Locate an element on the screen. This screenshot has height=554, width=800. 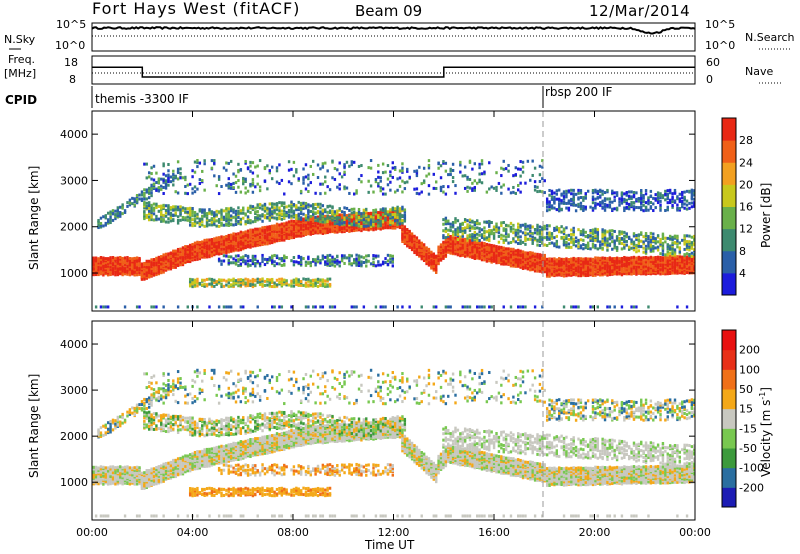
sky-left-label: N.Sky is located at coordinates (20, 39).